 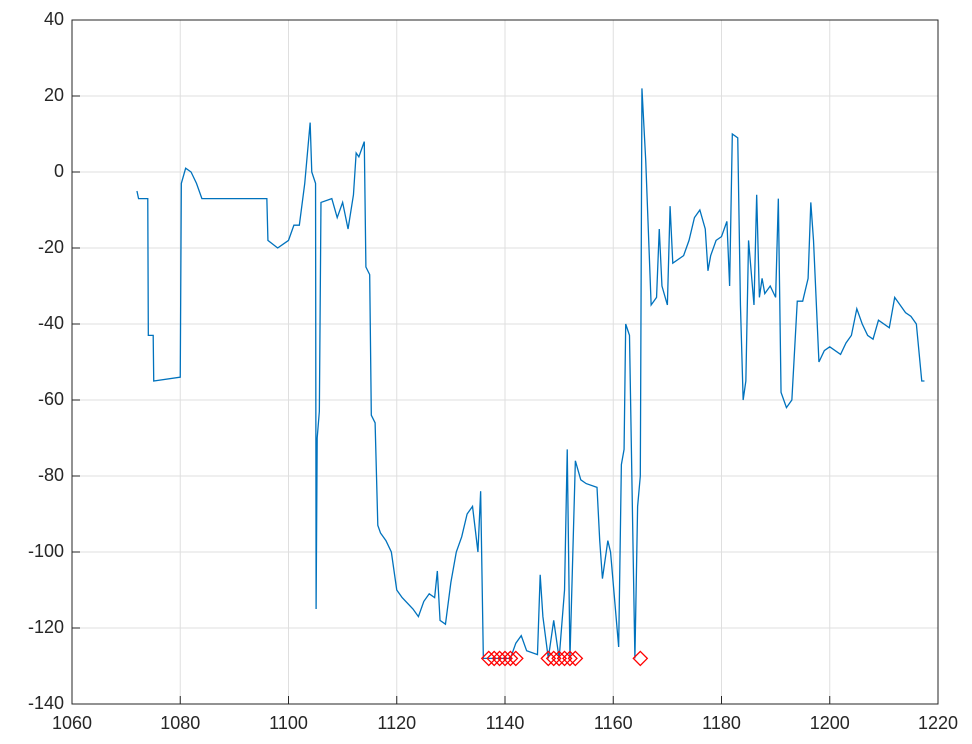 I want to click on y-tick-label: 0, so click(x=59, y=171).